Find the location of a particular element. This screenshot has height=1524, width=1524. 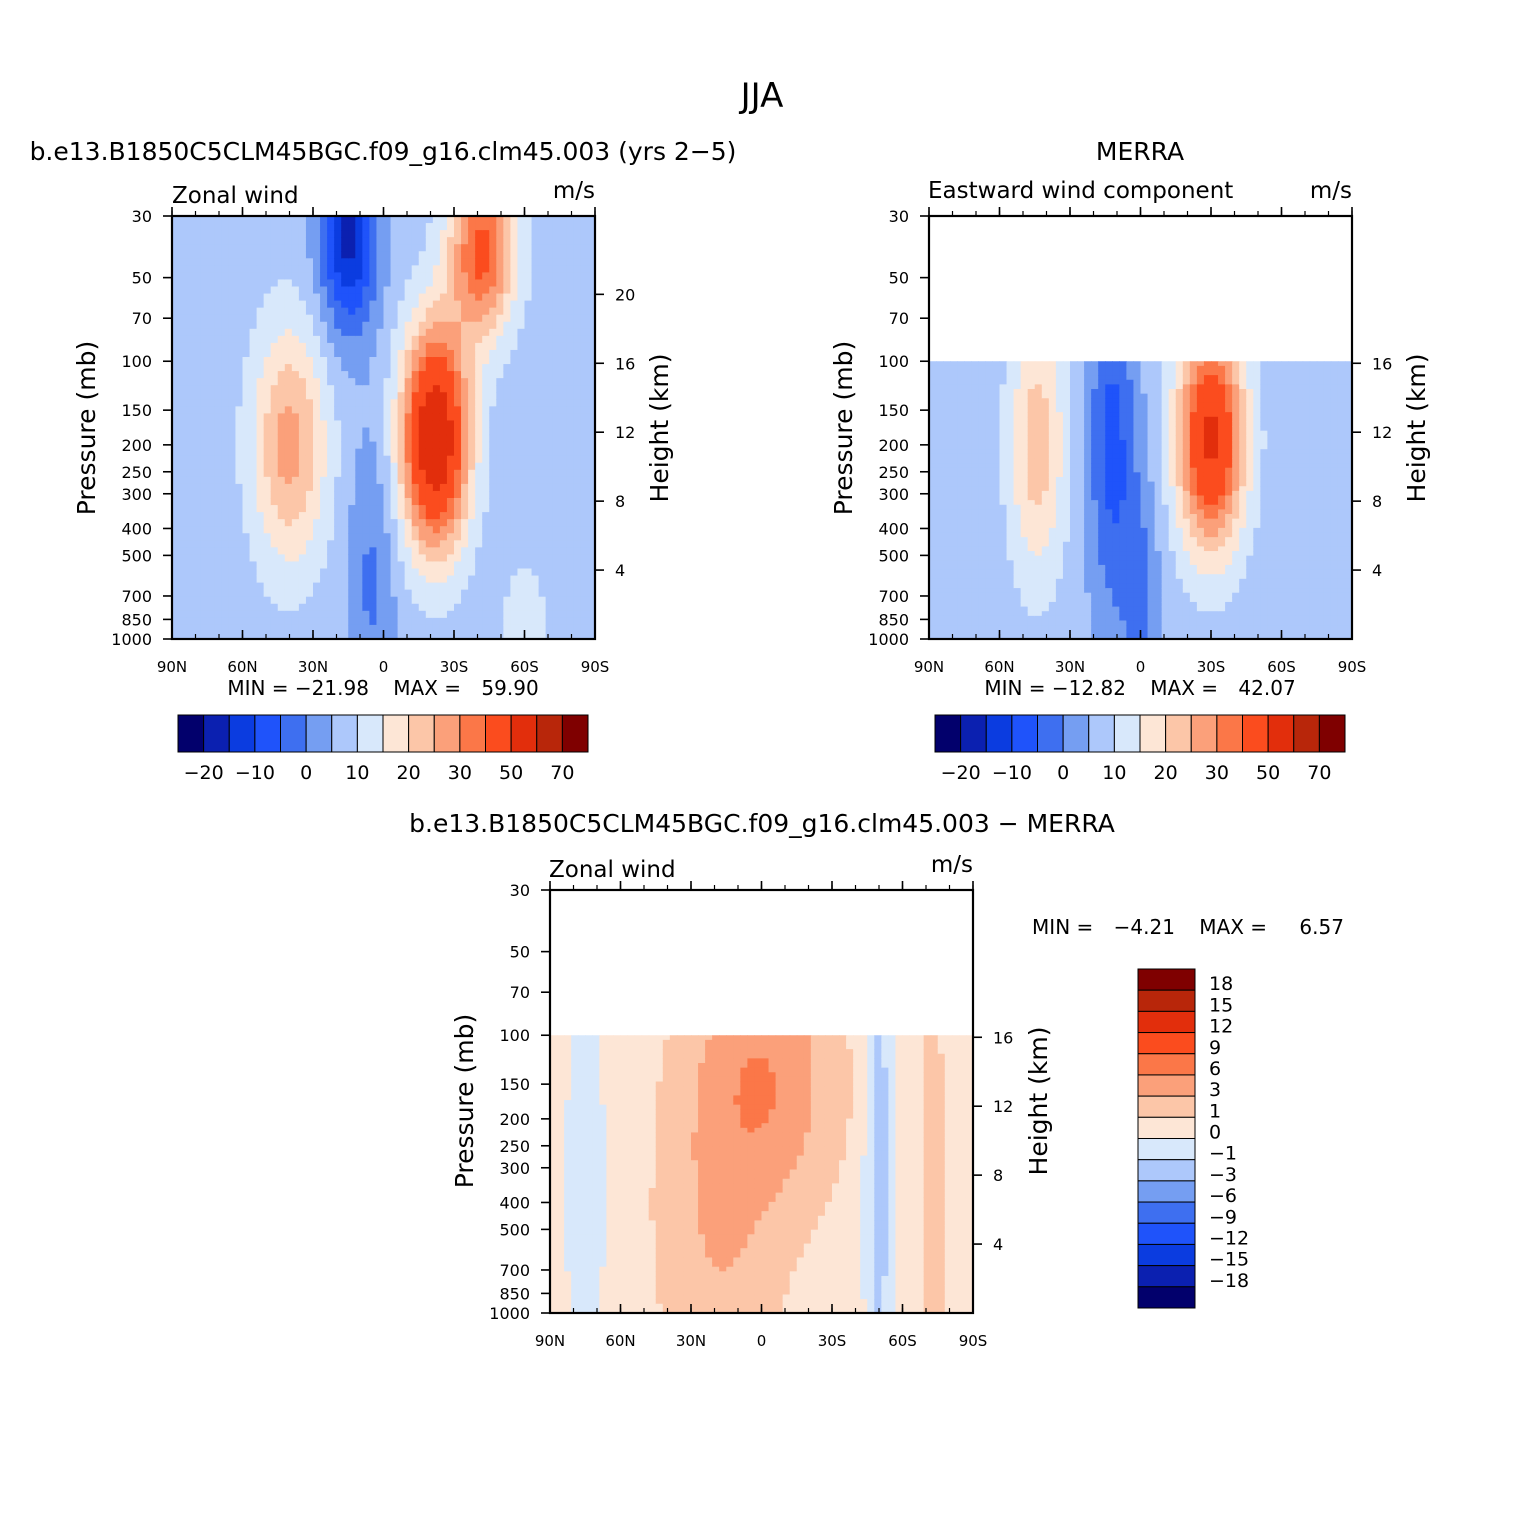

variable-label: Zonal wind is located at coordinates (235, 196).